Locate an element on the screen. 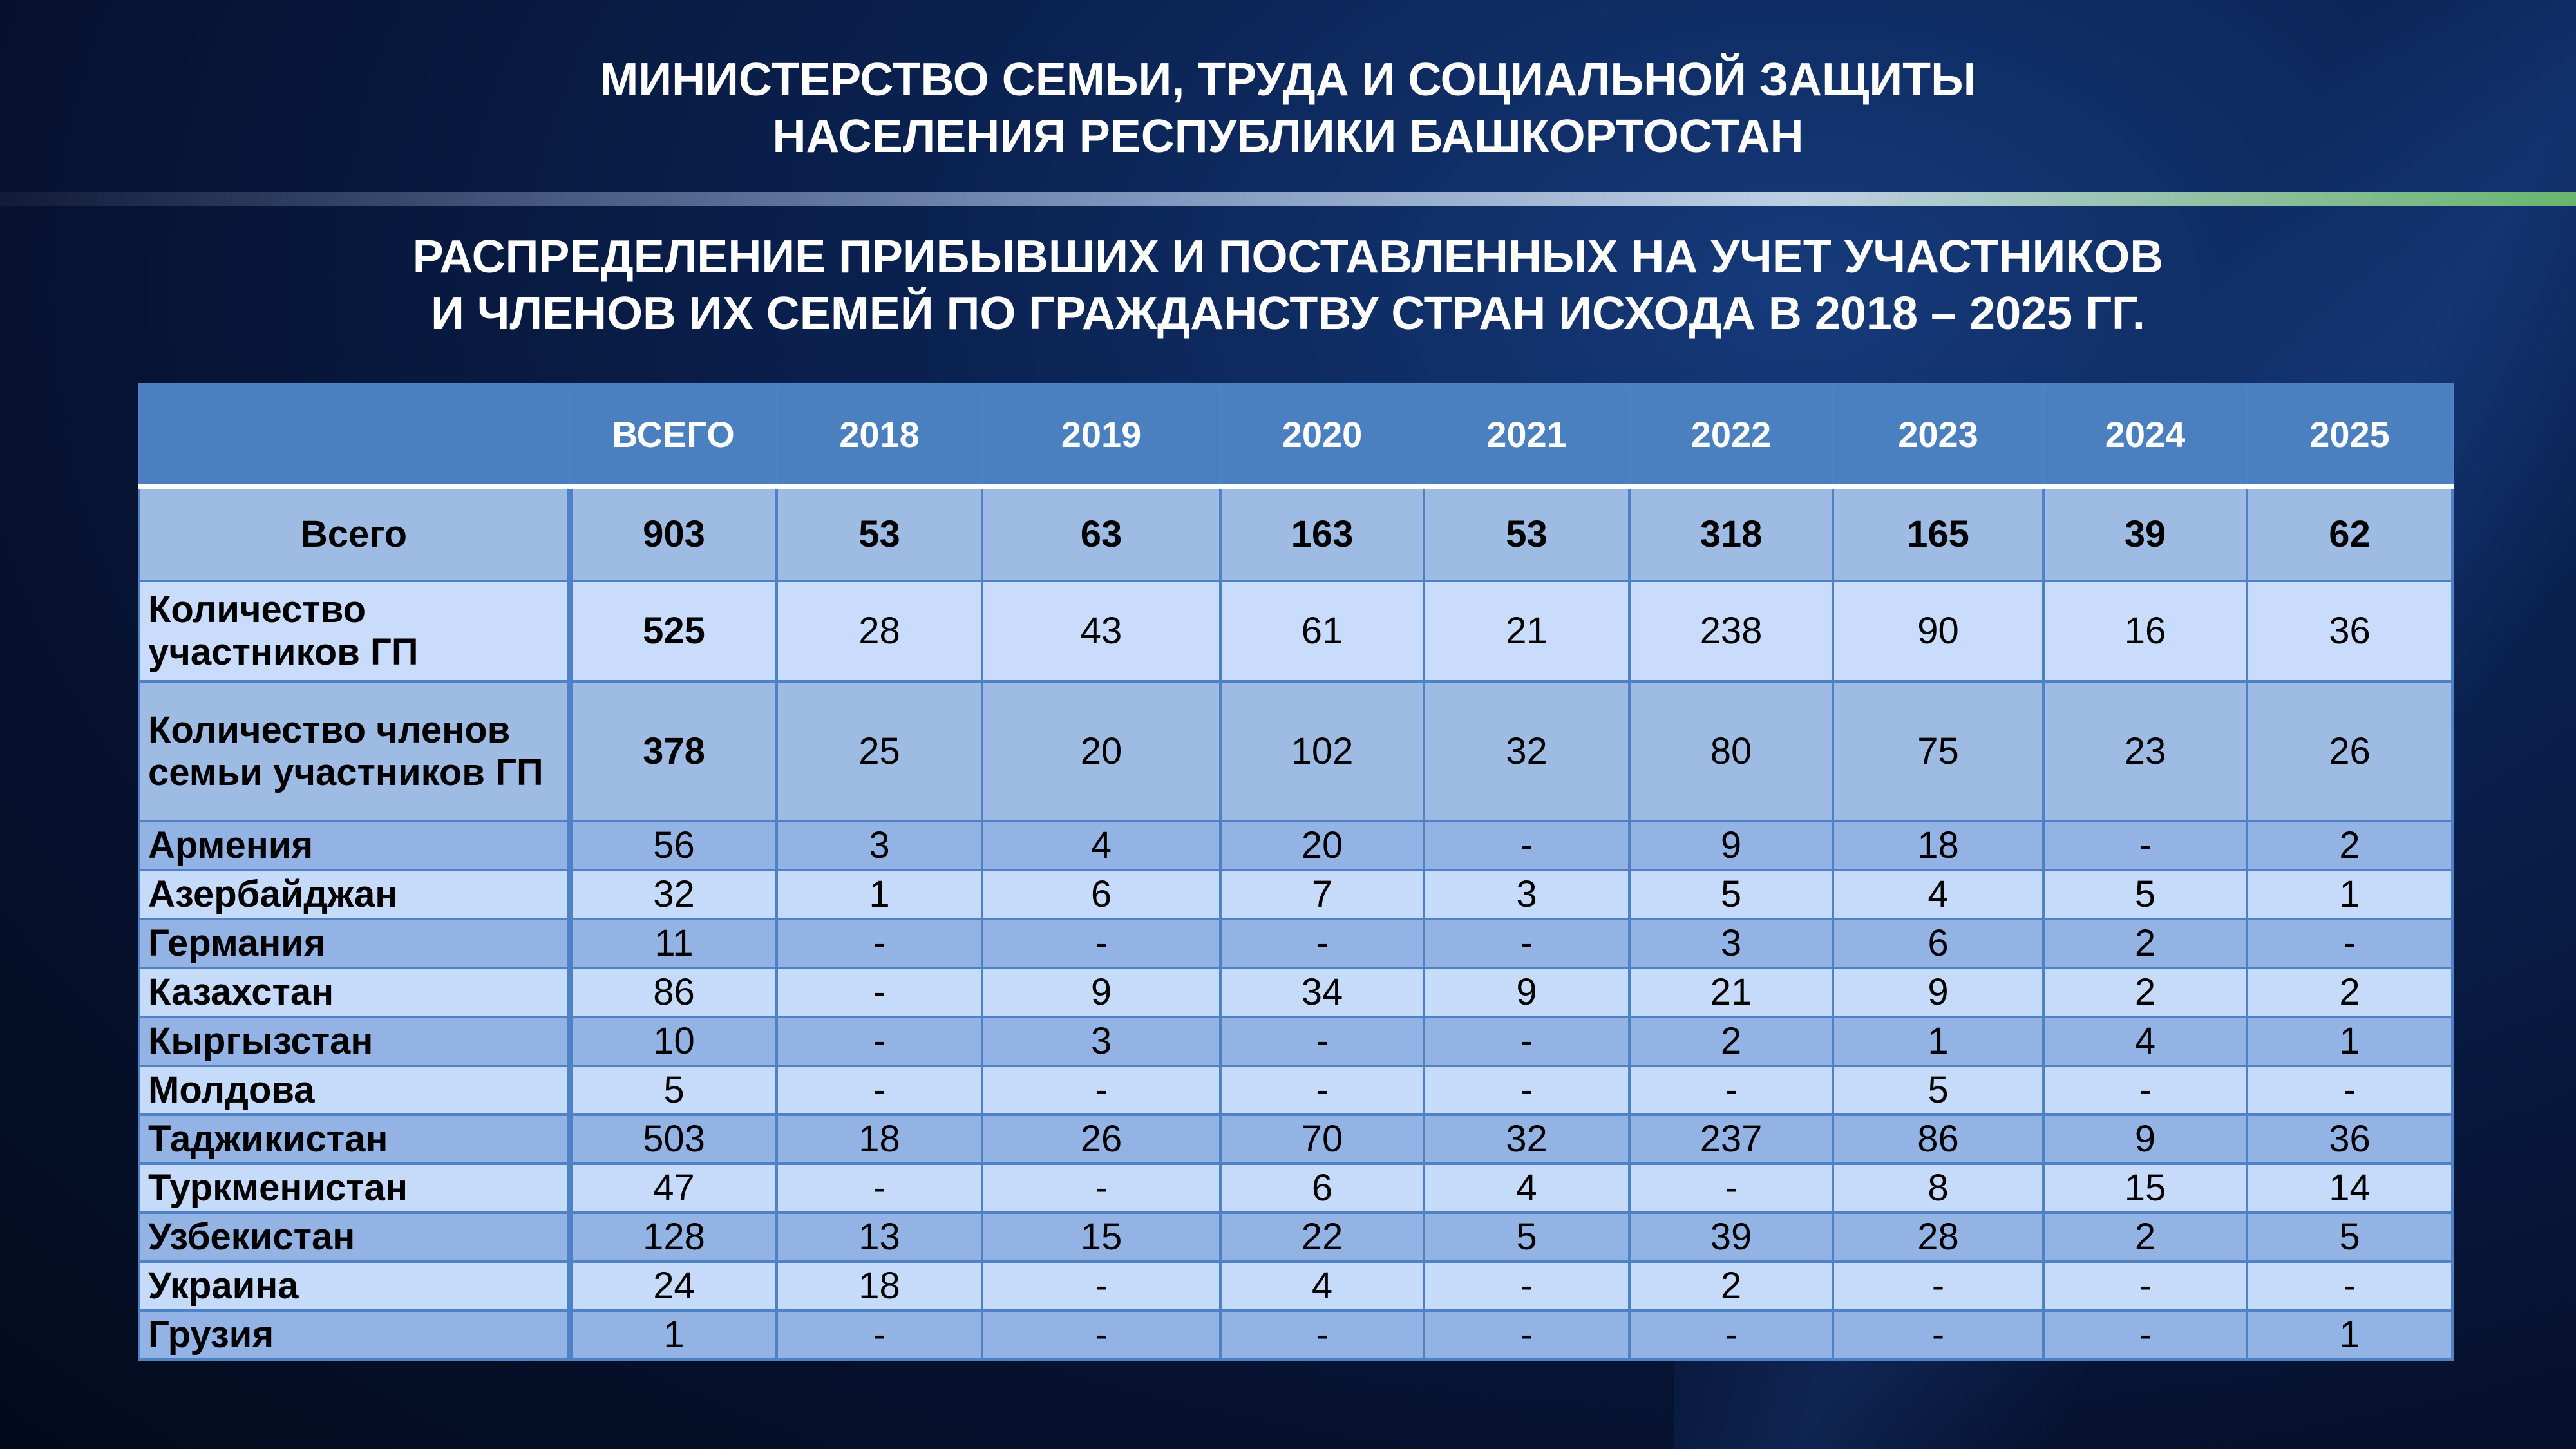  table-row: Молдова 5- - - - -5- - is located at coordinates (1296, 1091).